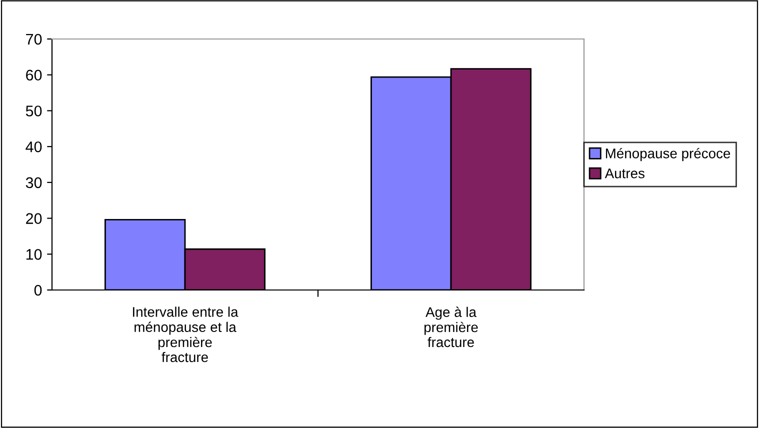 Image resolution: width=759 pixels, height=428 pixels. Describe the element at coordinates (624, 173) in the screenshot. I see `legend-label: Autres` at that location.